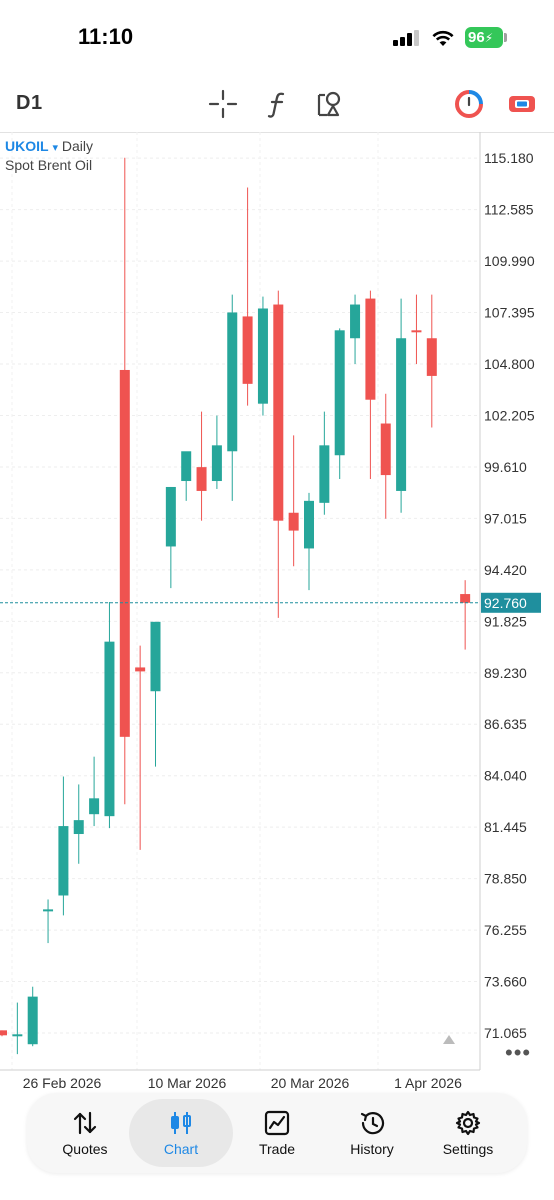  What do you see at coordinates (505, 982) in the screenshot?
I see `y-tick-label: 73.660` at bounding box center [505, 982].